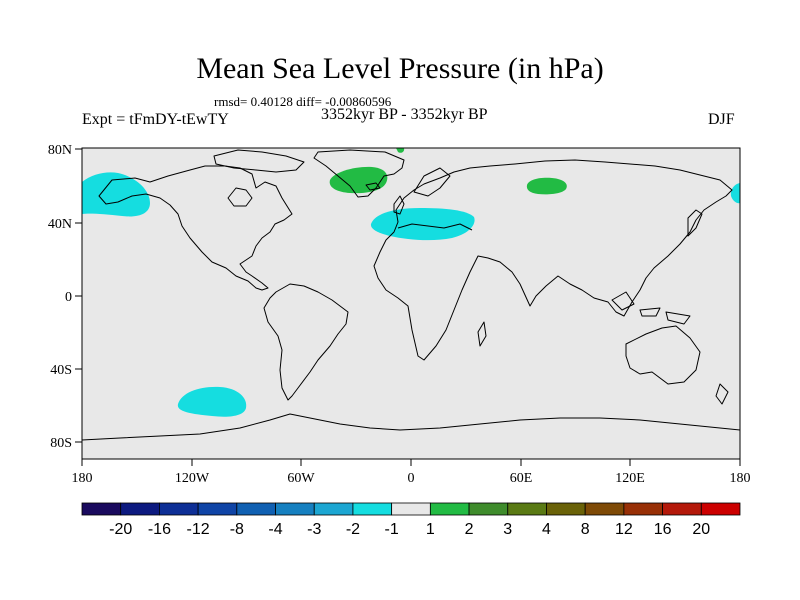 The width and height of the screenshot is (800, 600). I want to click on coast-japan, so click(695, 223).